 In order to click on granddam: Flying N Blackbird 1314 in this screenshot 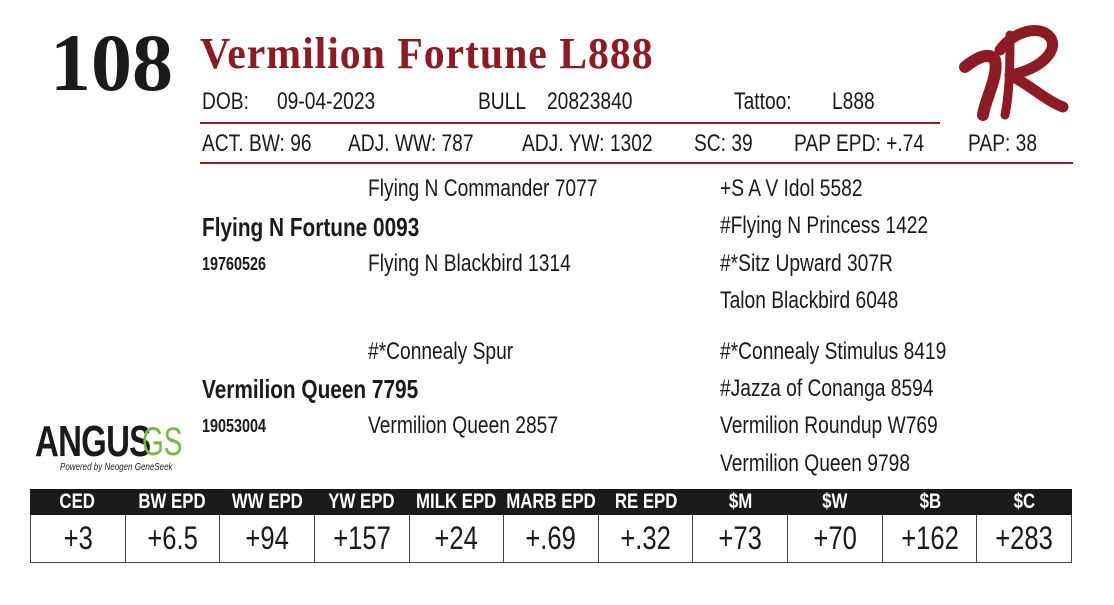, I will do `click(469, 263)`.